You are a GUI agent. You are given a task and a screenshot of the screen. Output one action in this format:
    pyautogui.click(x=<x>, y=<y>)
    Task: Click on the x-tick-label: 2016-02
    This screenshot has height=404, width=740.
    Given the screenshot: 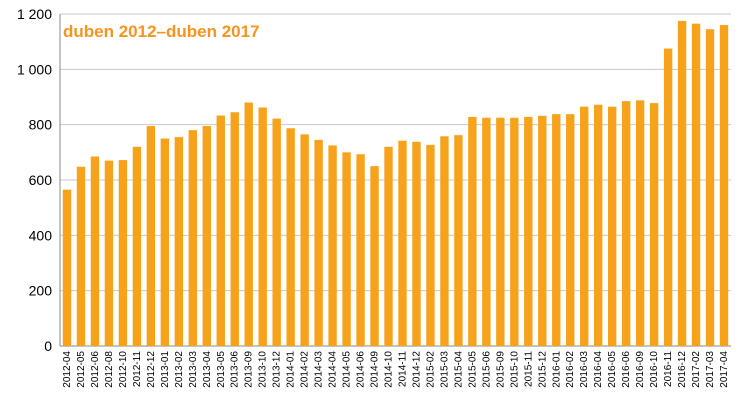 What is the action you would take?
    pyautogui.click(x=570, y=369)
    